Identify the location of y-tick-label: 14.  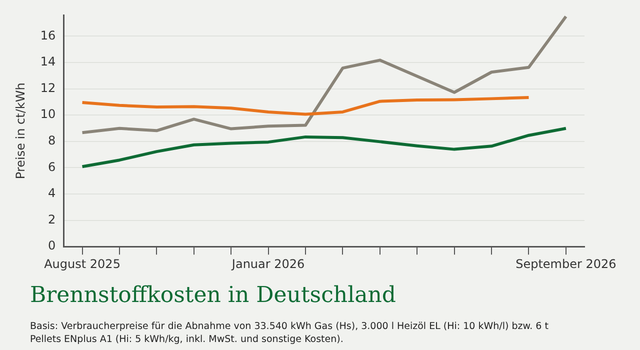
(48, 61).